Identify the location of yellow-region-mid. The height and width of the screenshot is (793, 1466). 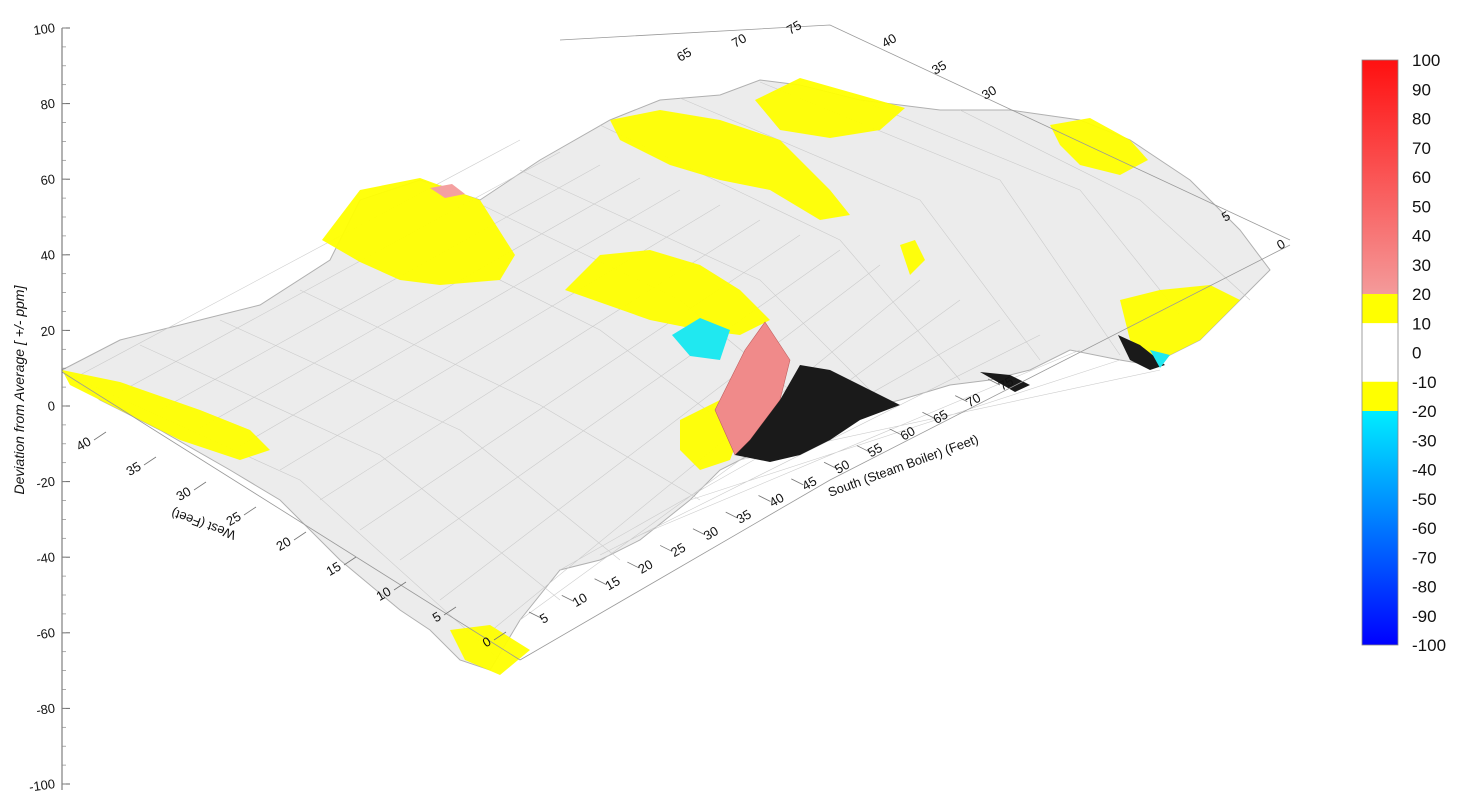
(667, 292).